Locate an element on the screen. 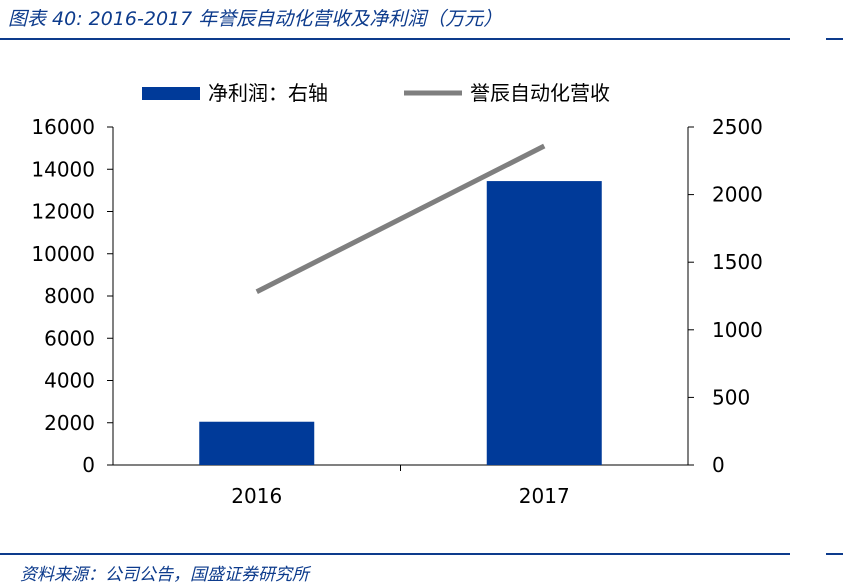 Image resolution: width=843 pixels, height=585 pixels. legend-label-revenue: 誉辰自动化营收 is located at coordinates (540, 93).